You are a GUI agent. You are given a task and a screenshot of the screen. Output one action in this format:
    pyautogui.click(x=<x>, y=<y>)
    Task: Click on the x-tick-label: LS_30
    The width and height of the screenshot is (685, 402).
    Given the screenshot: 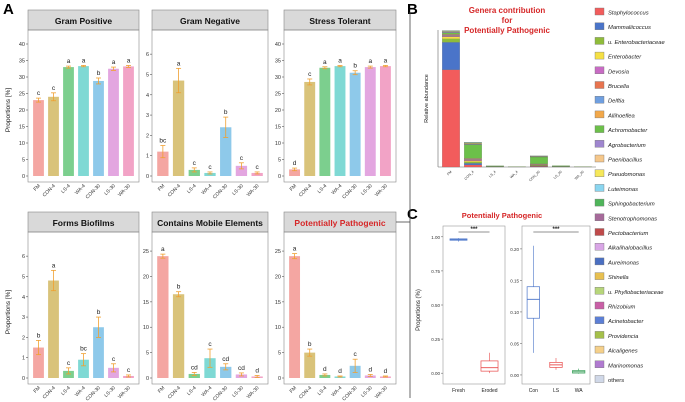 What is the action you would take?
    pyautogui.click(x=558, y=175)
    